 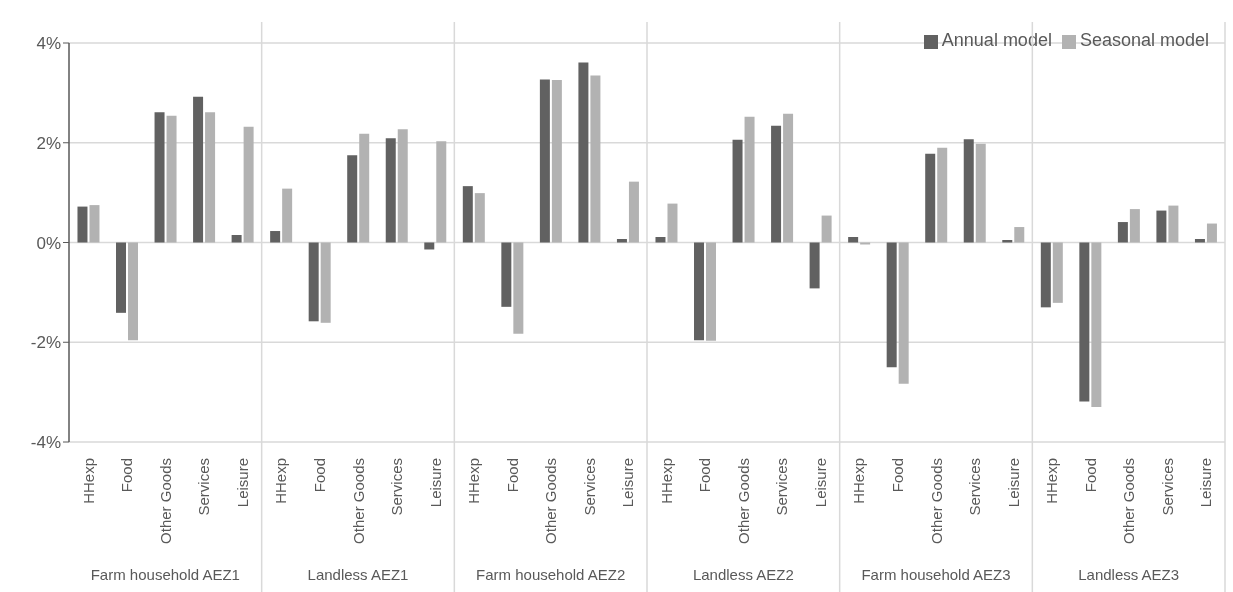 I want to click on text: Landless AEZ1, so click(x=358, y=574).